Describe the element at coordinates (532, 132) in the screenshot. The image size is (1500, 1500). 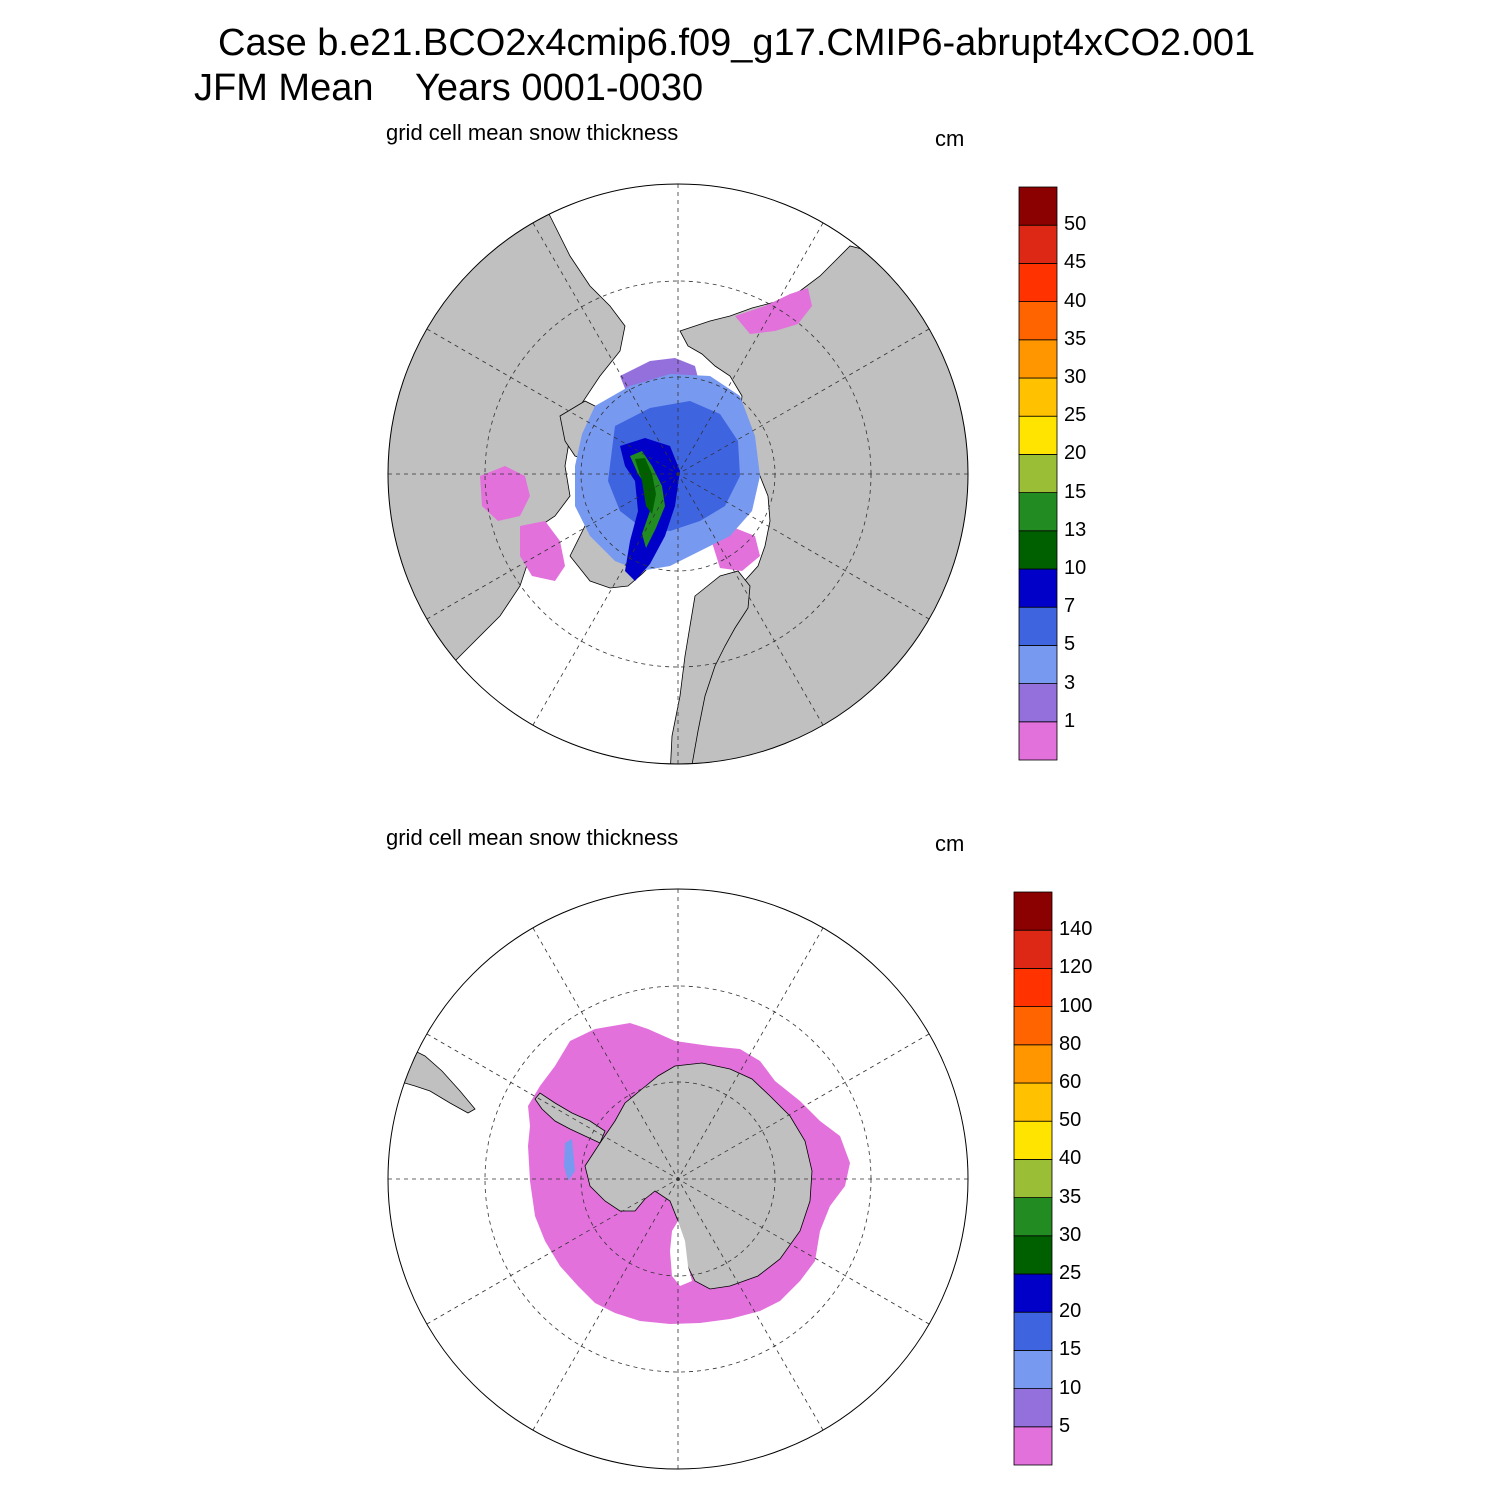
I see `arctic-panel-title: grid cell mean snow thickness` at that location.